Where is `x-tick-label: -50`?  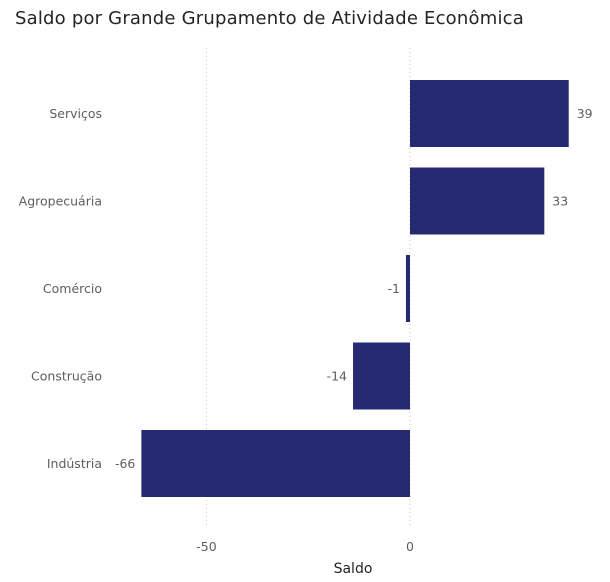 x-tick-label: -50 is located at coordinates (206, 546).